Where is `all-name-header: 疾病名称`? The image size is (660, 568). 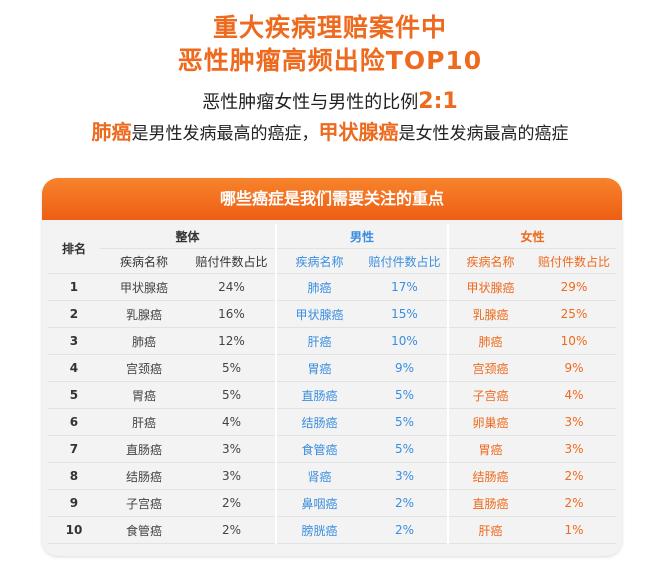 all-name-header: 疾病名称 is located at coordinates (143, 261).